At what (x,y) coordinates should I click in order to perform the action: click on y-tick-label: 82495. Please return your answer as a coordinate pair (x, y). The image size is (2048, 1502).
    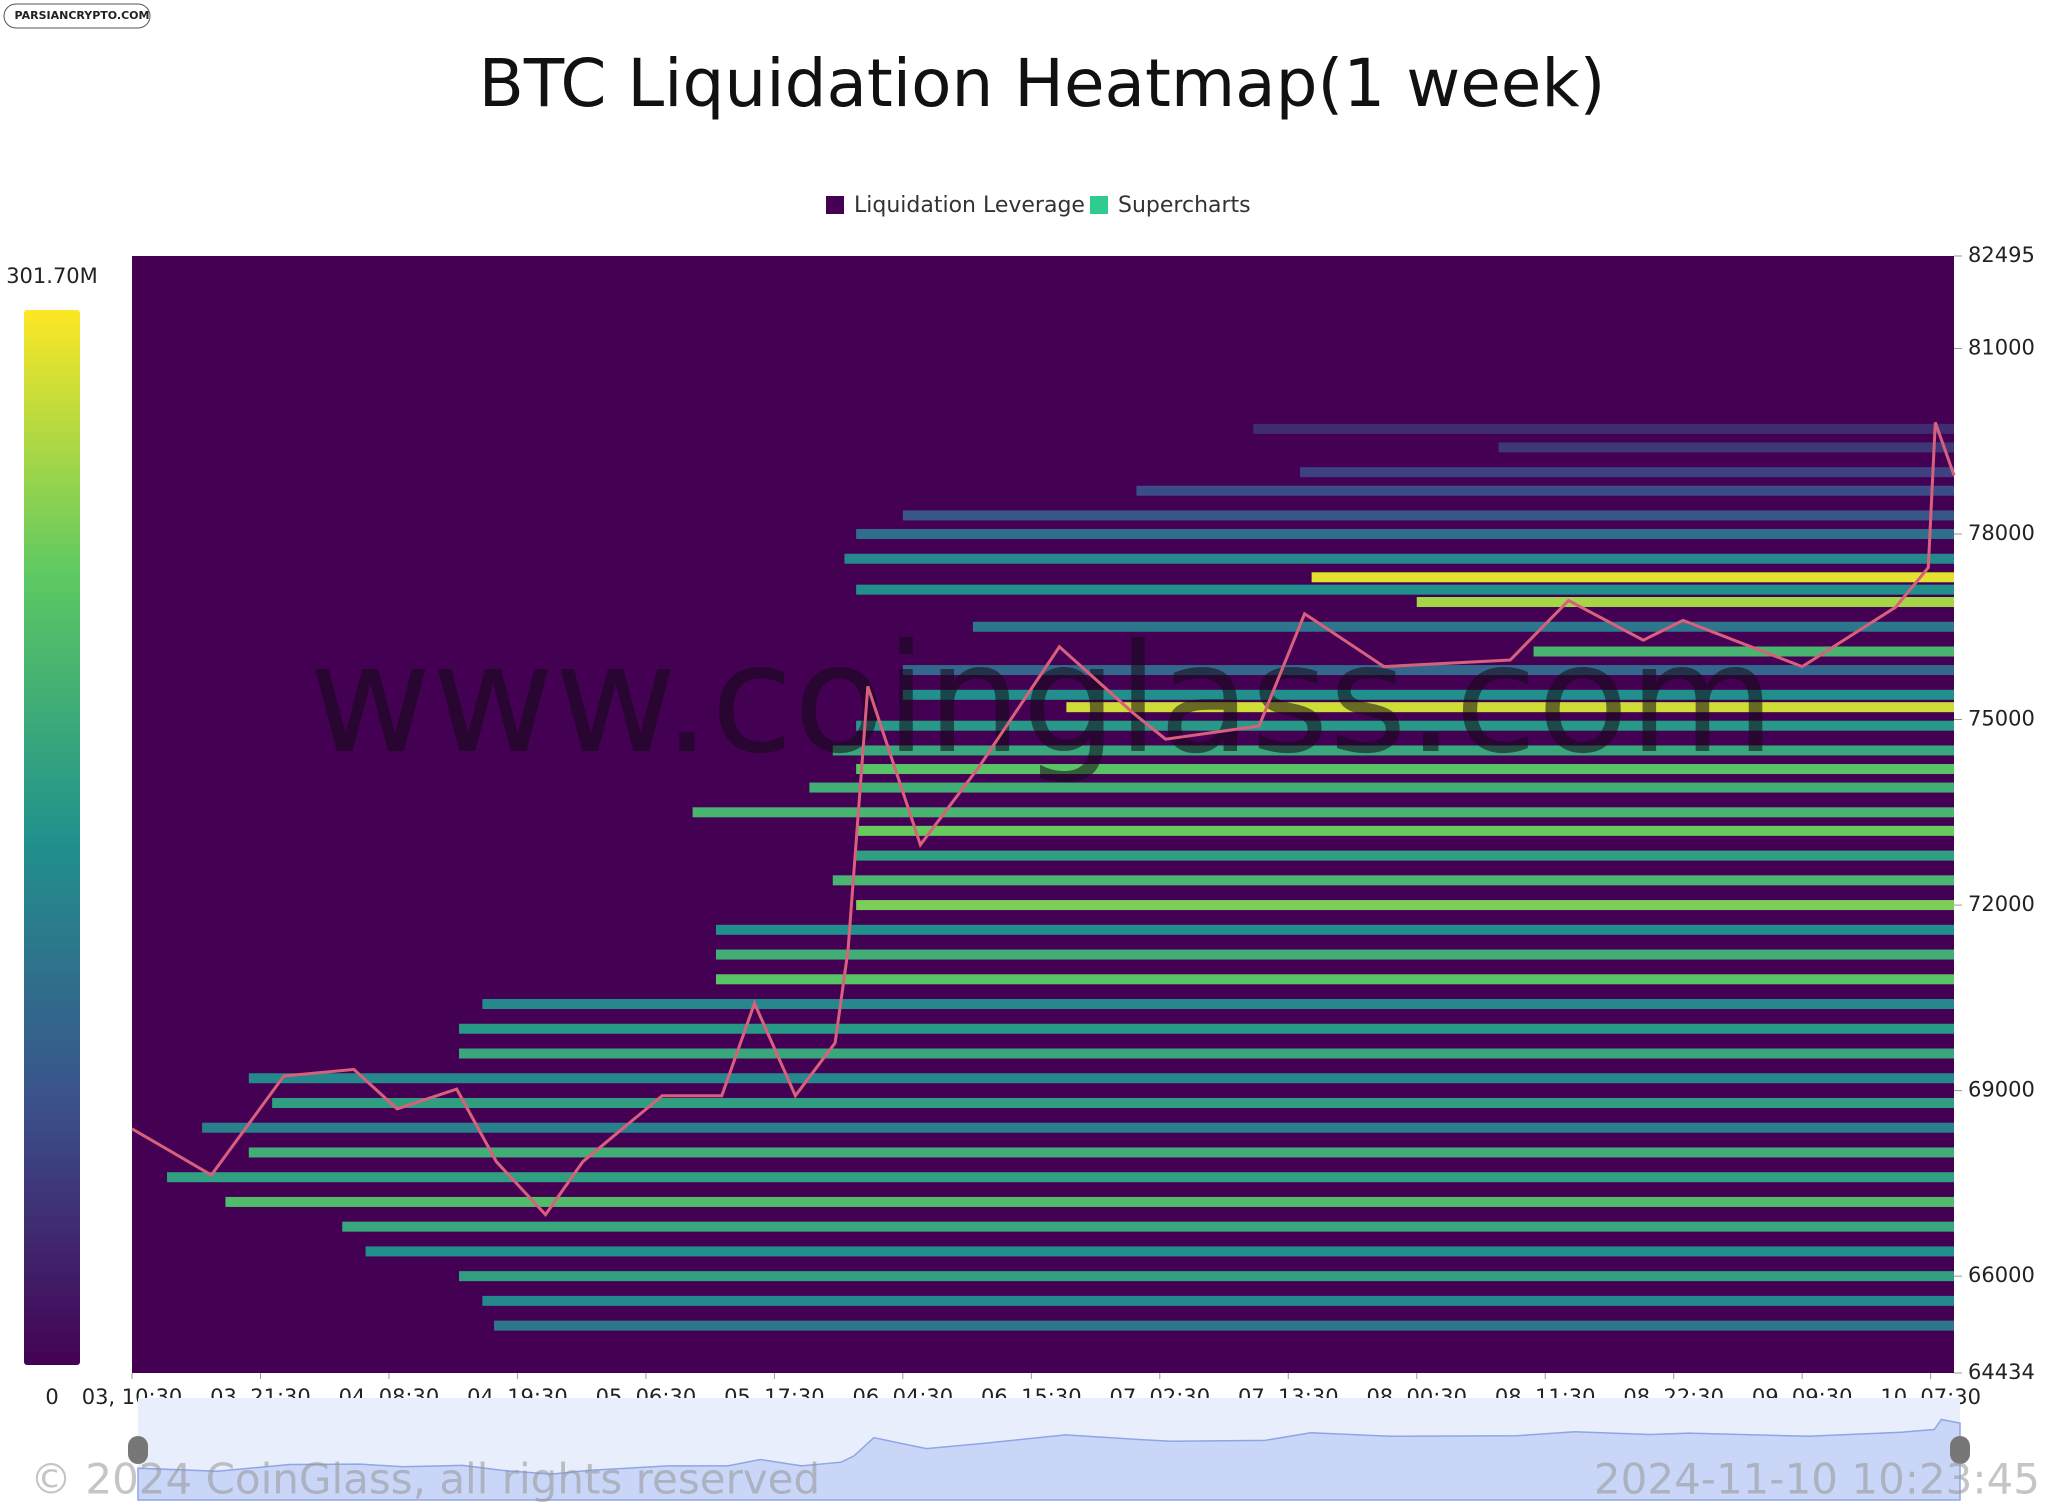
    Looking at the image, I should click on (2001, 255).